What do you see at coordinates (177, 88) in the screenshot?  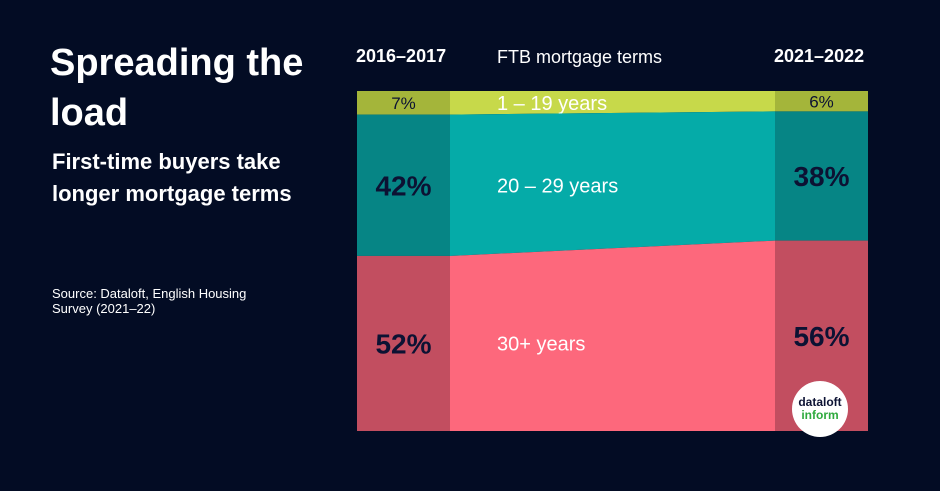 I see `page-title: Spreading the load` at bounding box center [177, 88].